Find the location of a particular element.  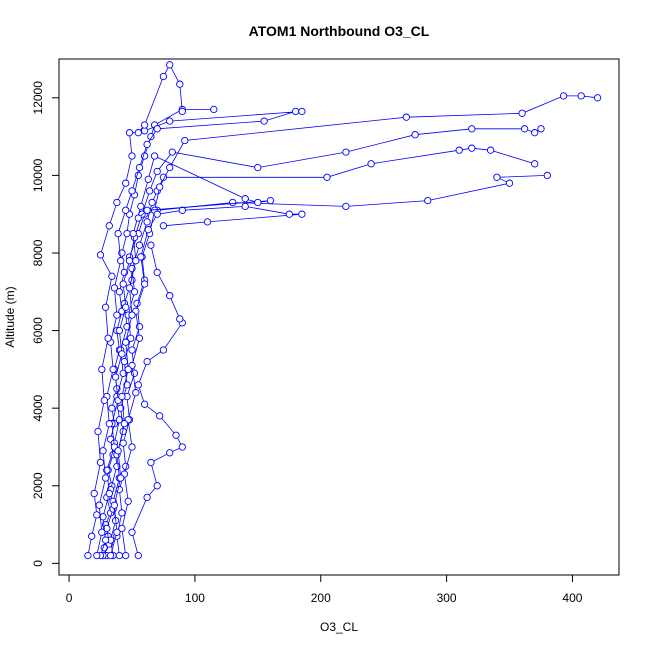

x-axis: 0 100 200 300 400 is located at coordinates (324, 589).